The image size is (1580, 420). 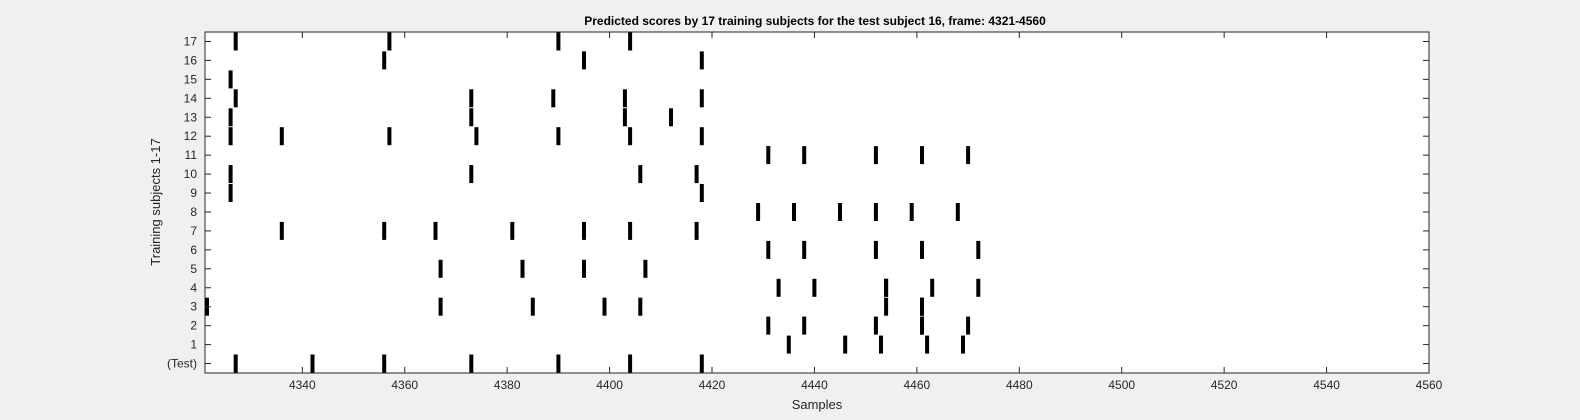 What do you see at coordinates (193, 231) in the screenshot?
I see `y-tick-label: 7` at bounding box center [193, 231].